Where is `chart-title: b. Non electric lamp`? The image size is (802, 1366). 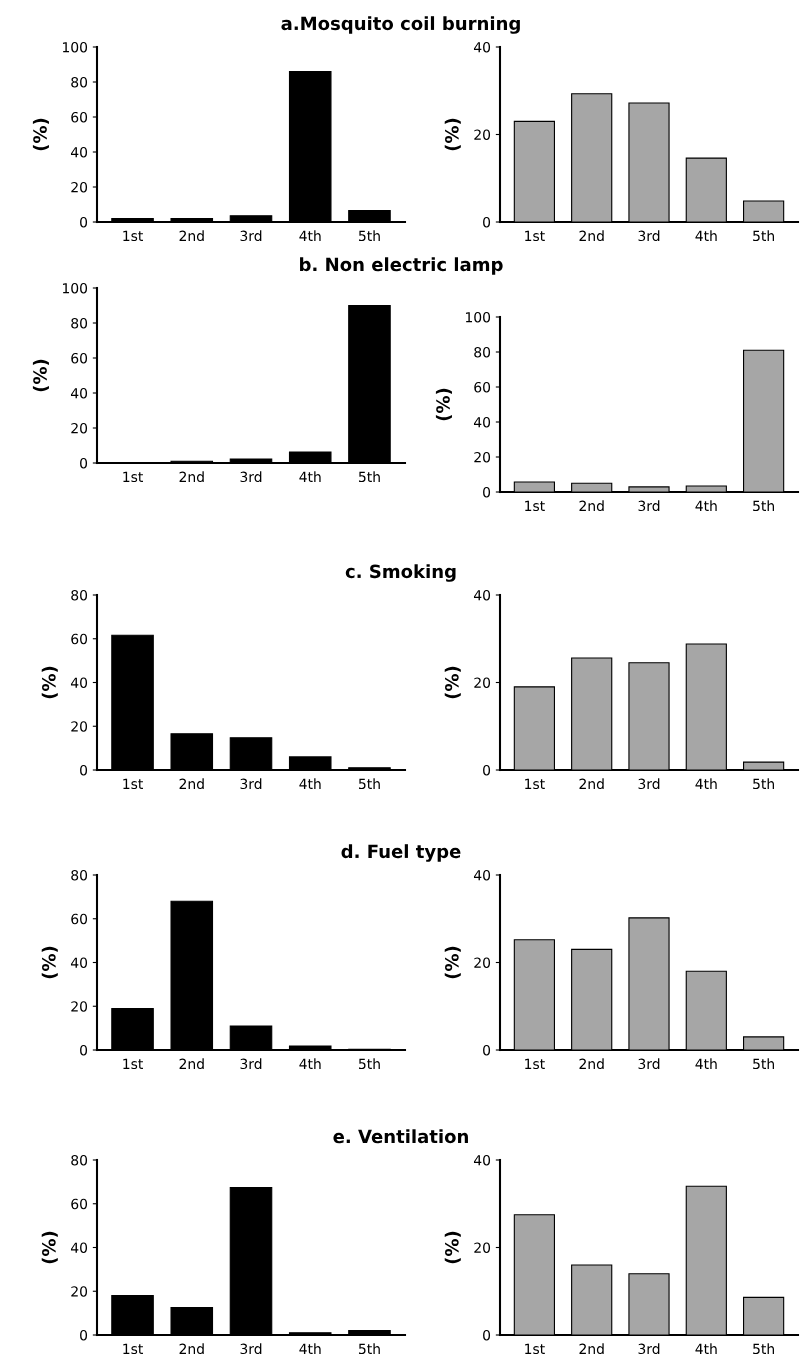 chart-title: b. Non electric lamp is located at coordinates (401, 266).